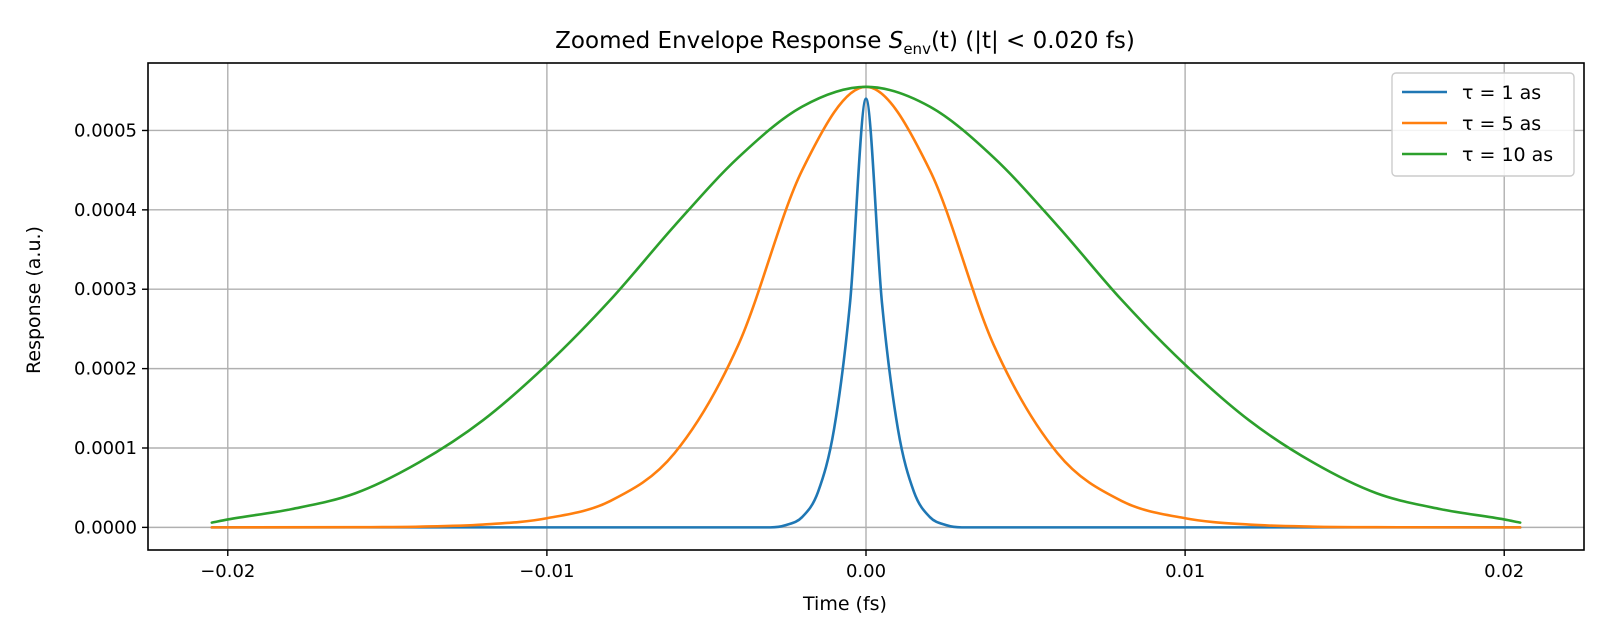 The height and width of the screenshot is (640, 1600). Describe the element at coordinates (1507, 155) in the screenshot. I see `legend-label: τ = 10 as` at that location.